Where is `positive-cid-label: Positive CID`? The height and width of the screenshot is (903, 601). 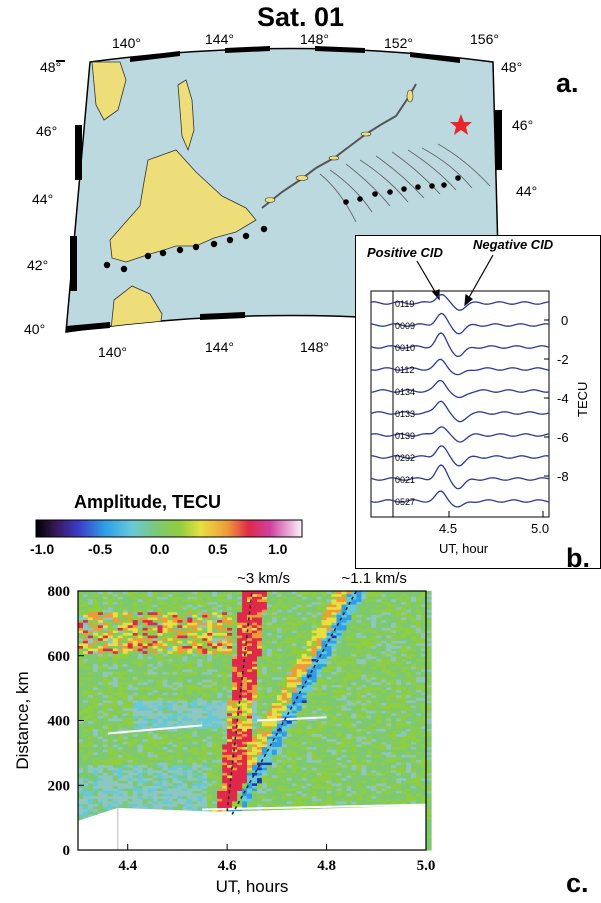
positive-cid-label: Positive CID is located at coordinates (405, 252).